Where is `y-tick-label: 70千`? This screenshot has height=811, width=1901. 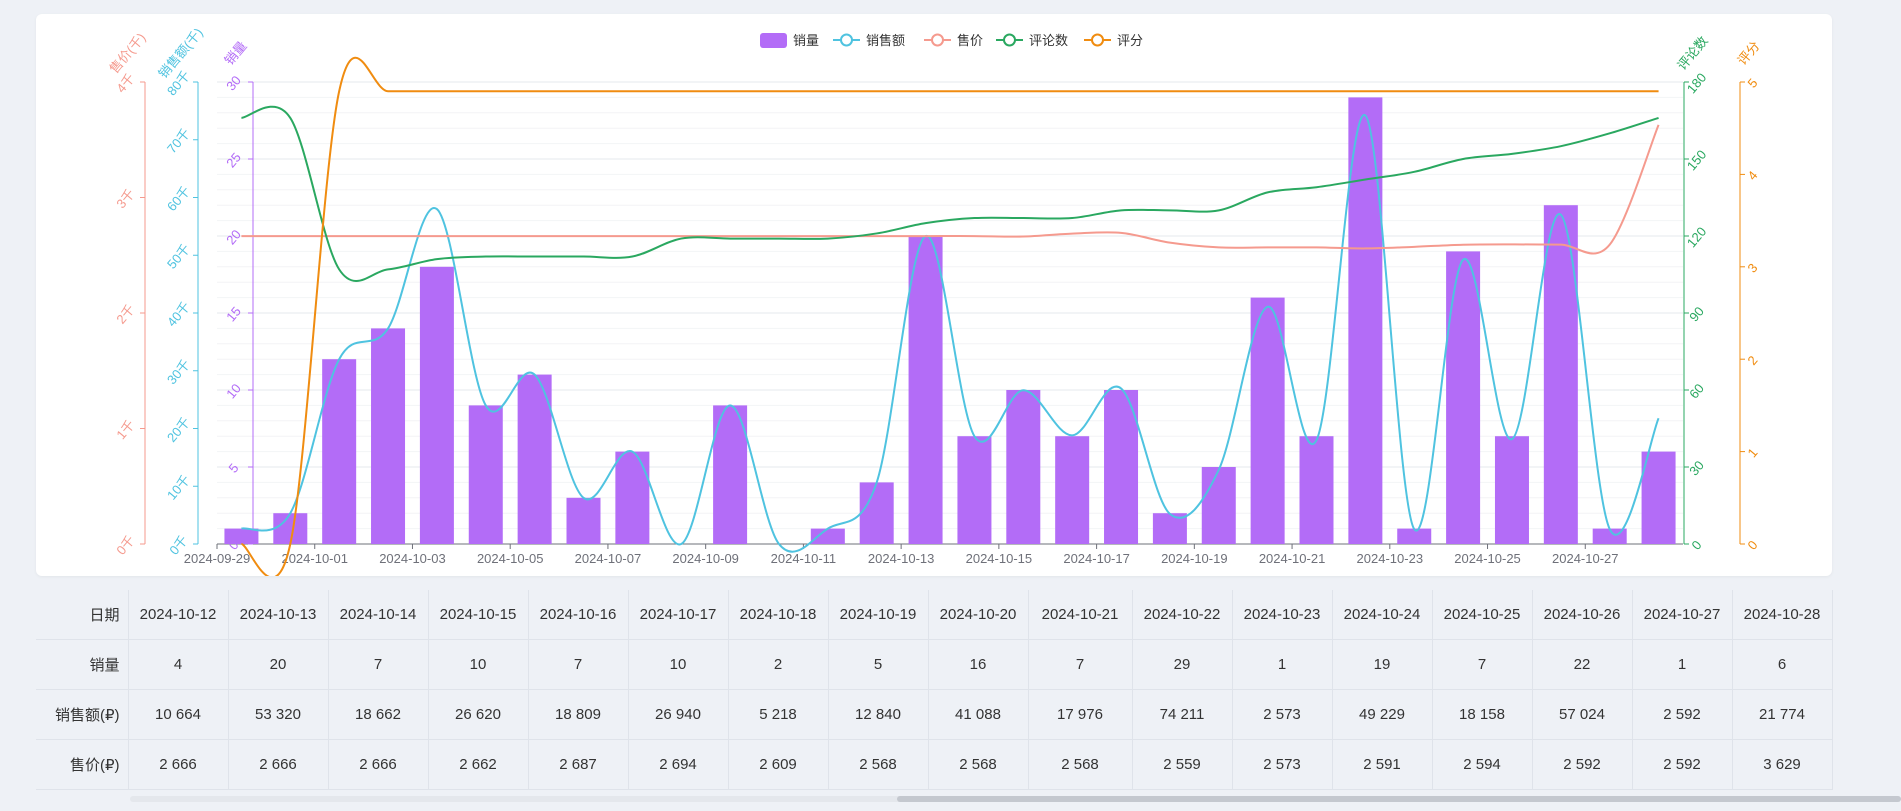
y-tick-label: 70千 is located at coordinates (178, 141).